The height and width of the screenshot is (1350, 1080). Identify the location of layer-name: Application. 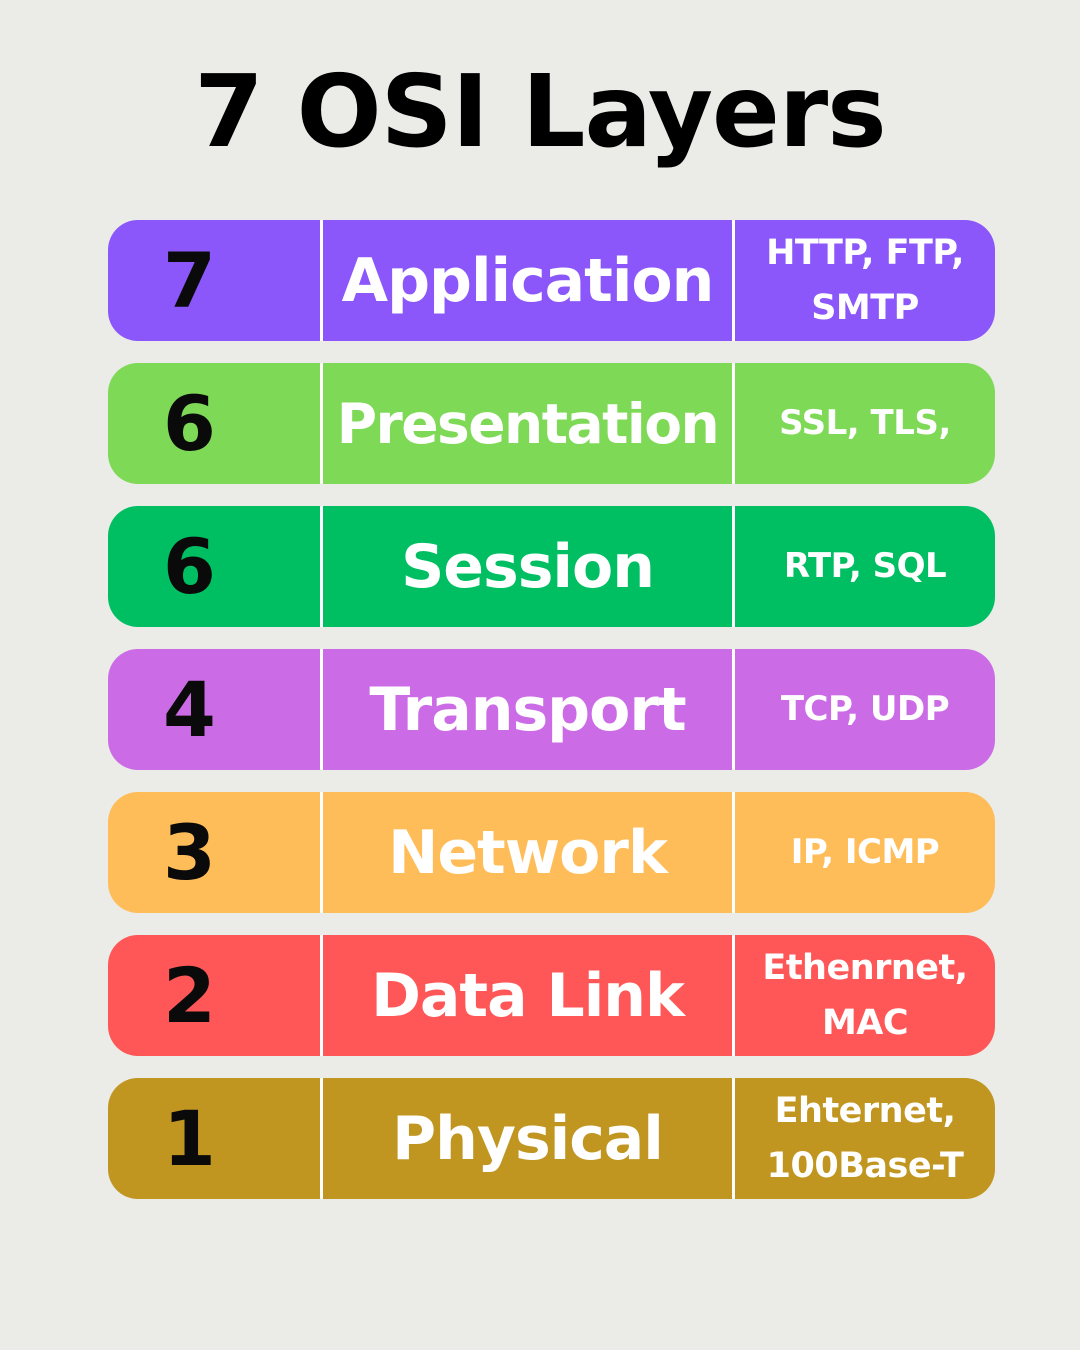
(528, 280).